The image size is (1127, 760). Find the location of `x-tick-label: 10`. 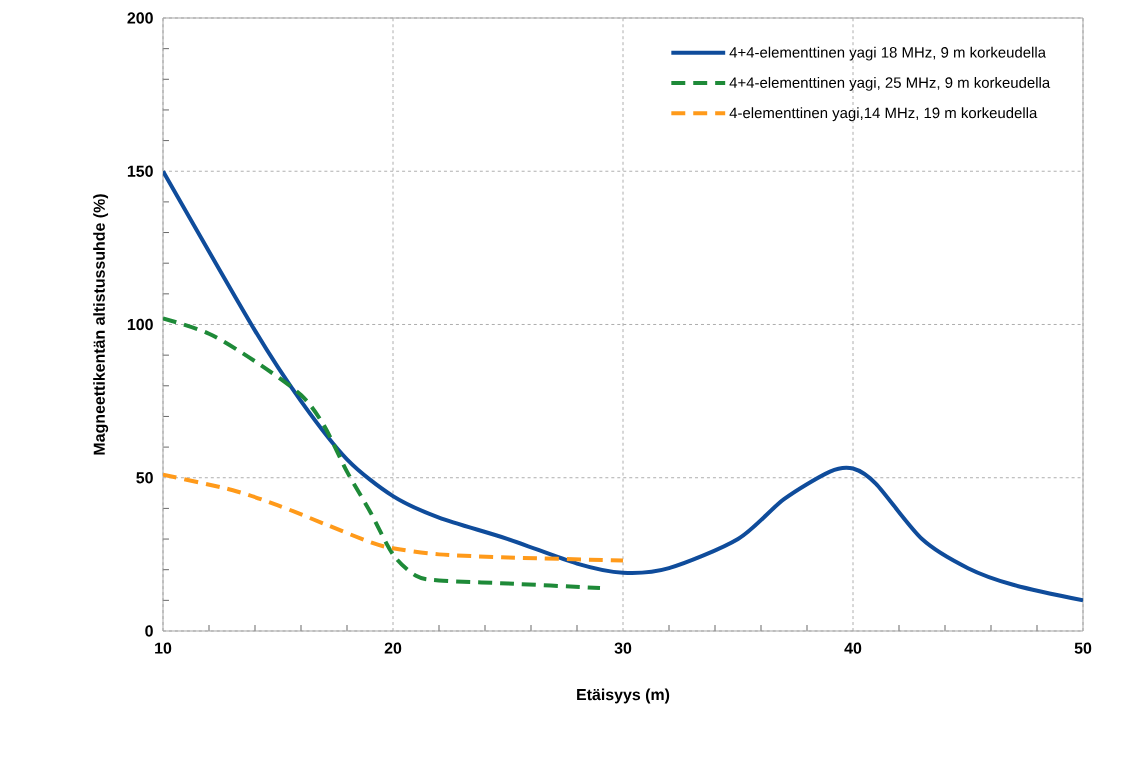

x-tick-label: 10 is located at coordinates (163, 648).